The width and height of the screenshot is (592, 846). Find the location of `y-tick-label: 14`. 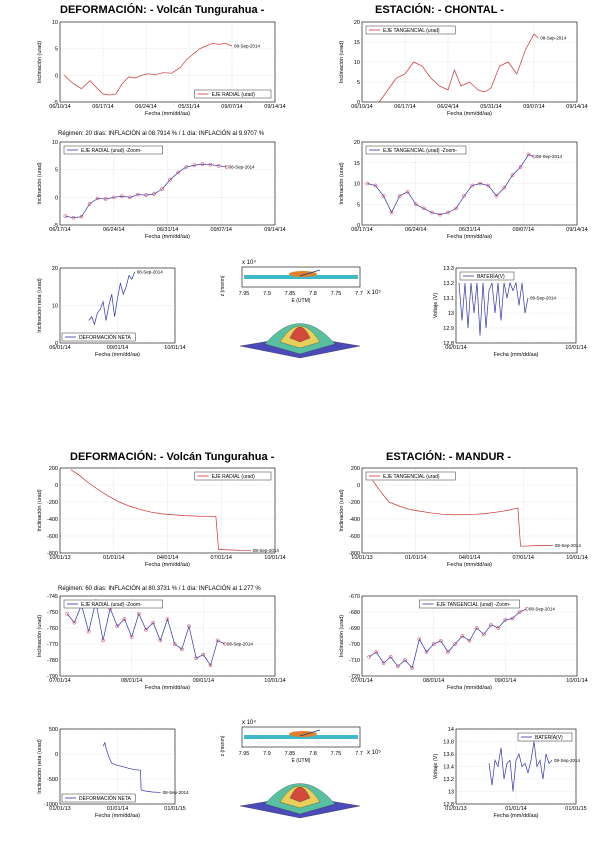

y-tick-label: 14 is located at coordinates (451, 730).